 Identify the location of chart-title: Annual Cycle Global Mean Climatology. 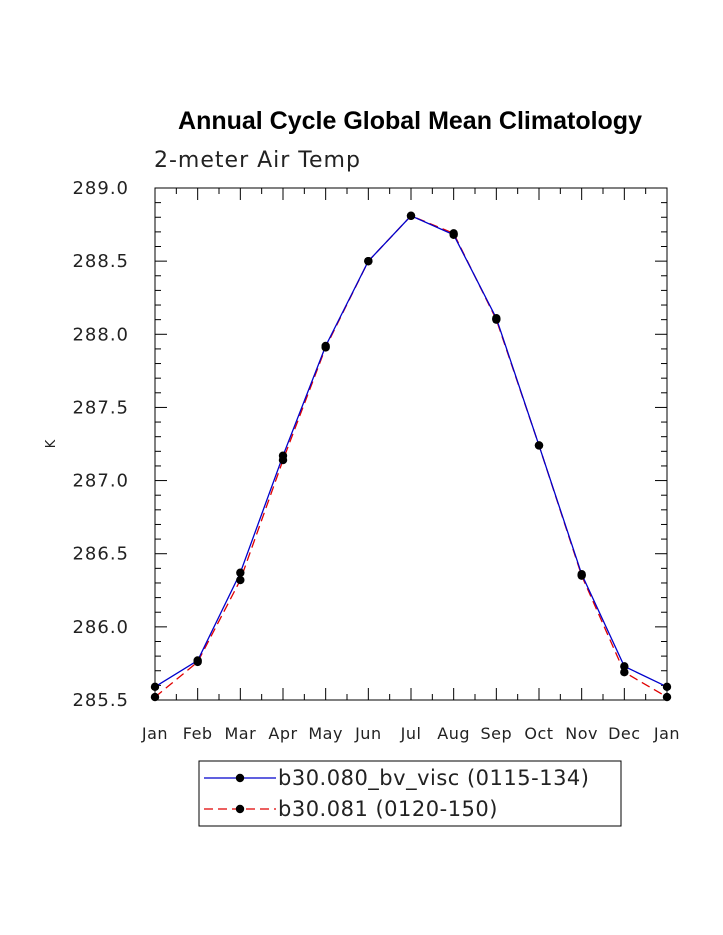
(410, 121).